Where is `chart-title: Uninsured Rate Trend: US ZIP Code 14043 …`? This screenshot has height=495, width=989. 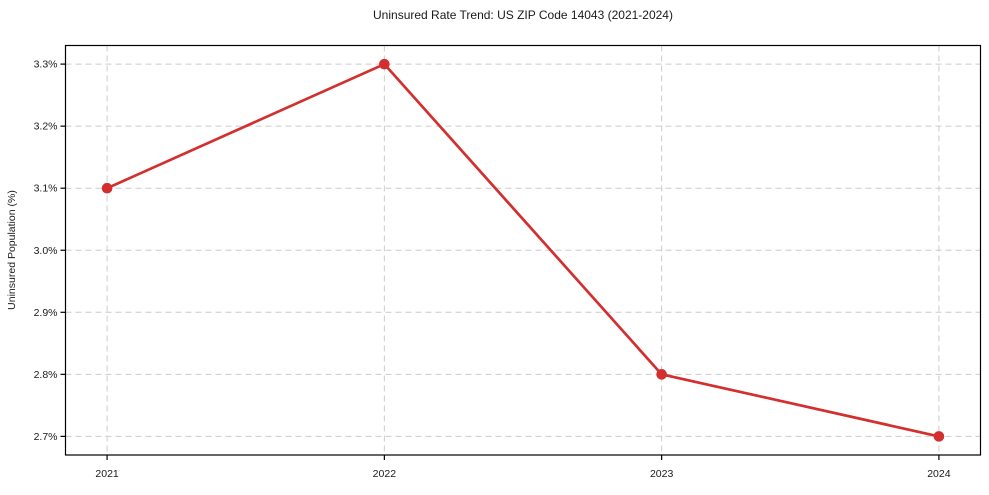 chart-title: Uninsured Rate Trend: US ZIP Code 14043 … is located at coordinates (523, 15).